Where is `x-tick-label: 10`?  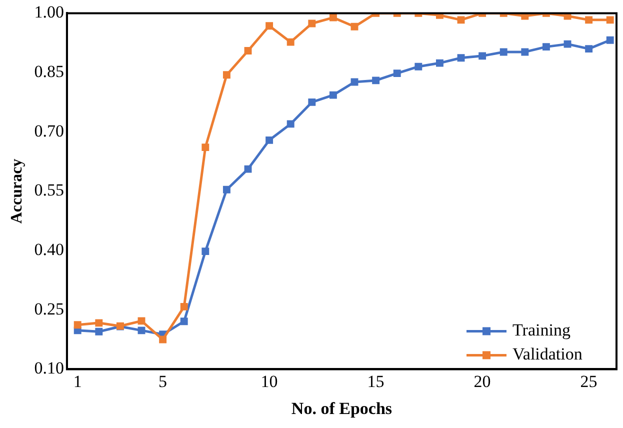 x-tick-label: 10 is located at coordinates (269, 381).